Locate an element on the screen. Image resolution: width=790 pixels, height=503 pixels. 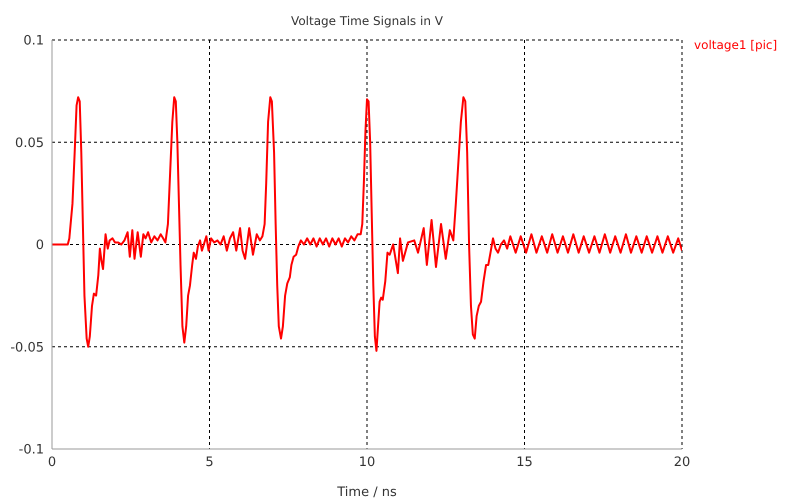
x-tick-label: 20 is located at coordinates (682, 462).